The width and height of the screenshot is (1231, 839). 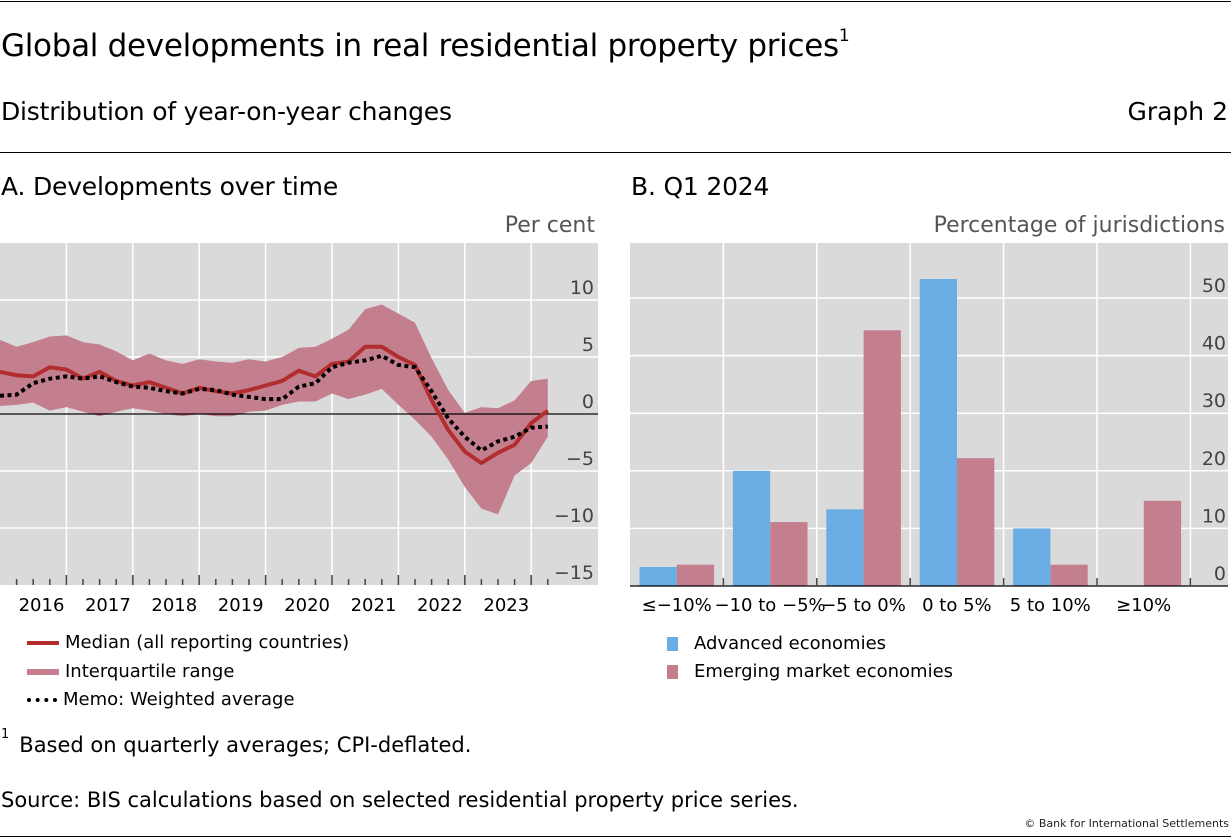 I want to click on legend-item-interquartile: Interquartile range, so click(x=130, y=671).